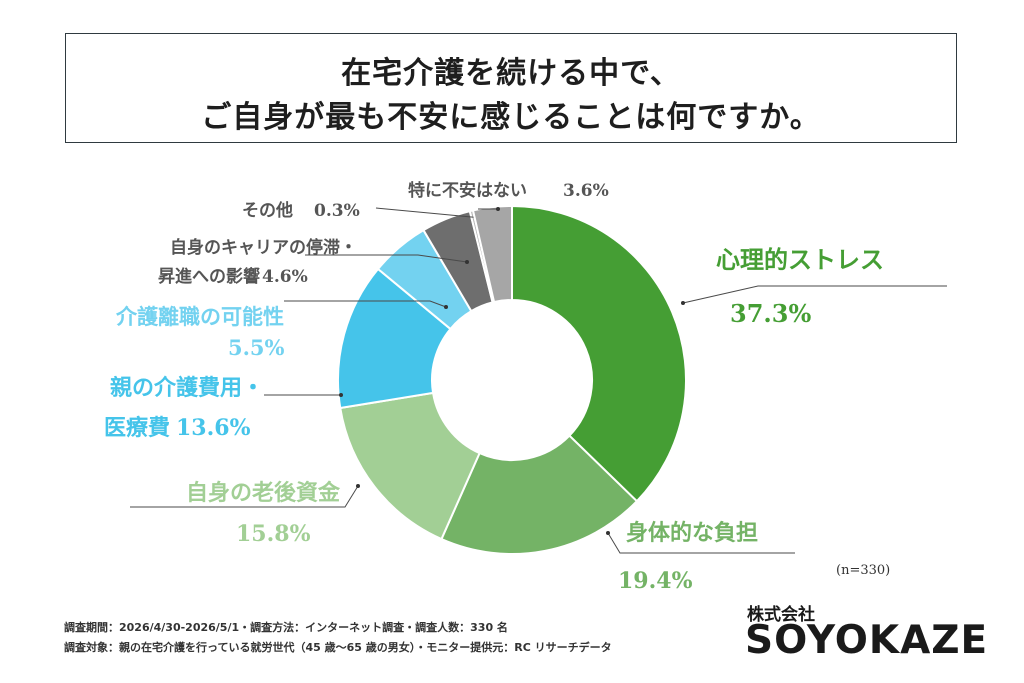 The image size is (1024, 683). I want to click on label-career-line2: 昇進への影響, so click(209, 276).